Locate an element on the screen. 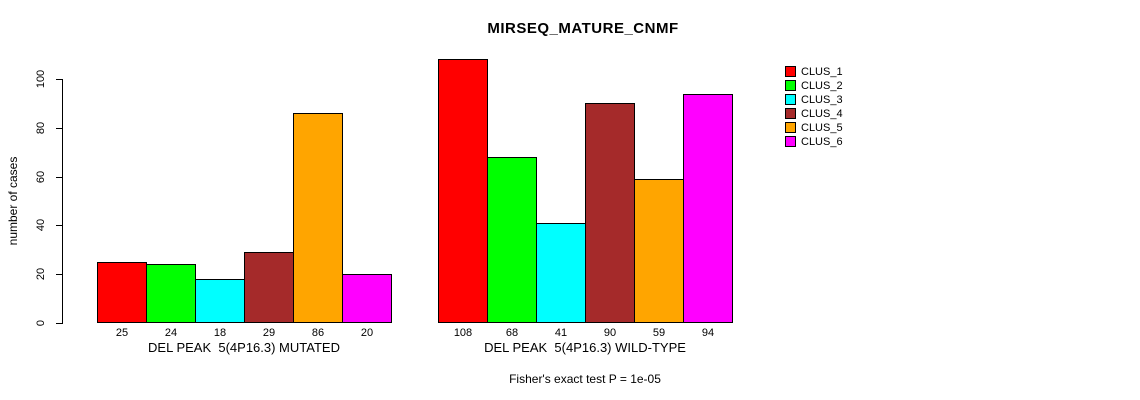 Image resolution: width=1140 pixels, height=400 pixels. bar-value-label-clus_5-group1: 86 is located at coordinates (318, 333).